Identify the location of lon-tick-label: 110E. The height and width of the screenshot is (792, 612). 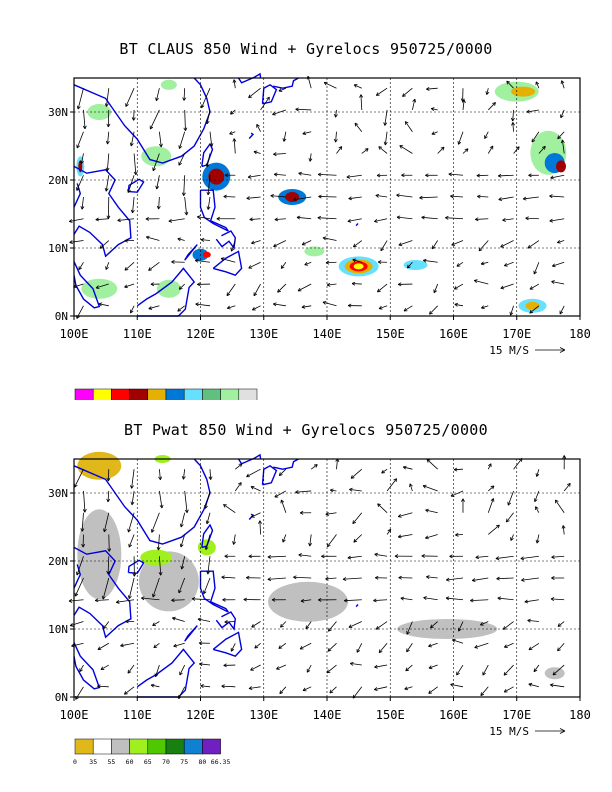
(137, 334).